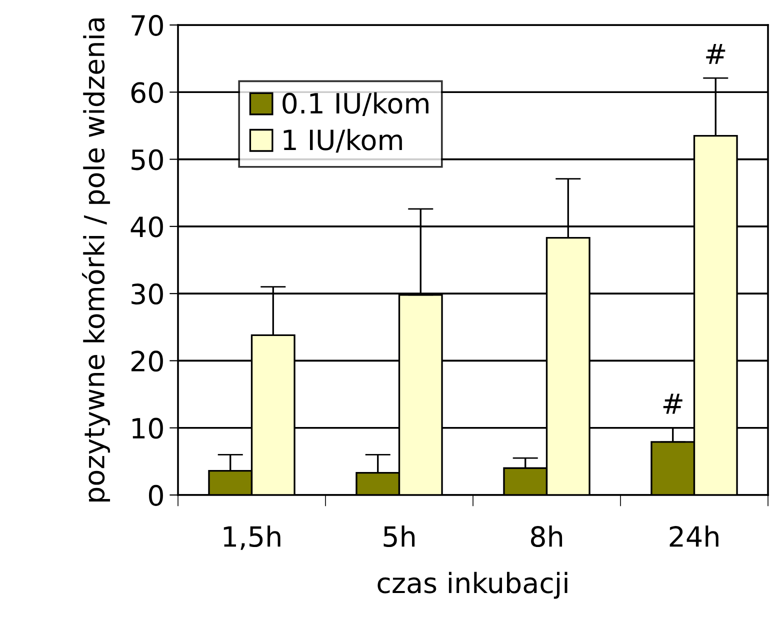  I want to click on x-tick-label: 8h, so click(546, 537).